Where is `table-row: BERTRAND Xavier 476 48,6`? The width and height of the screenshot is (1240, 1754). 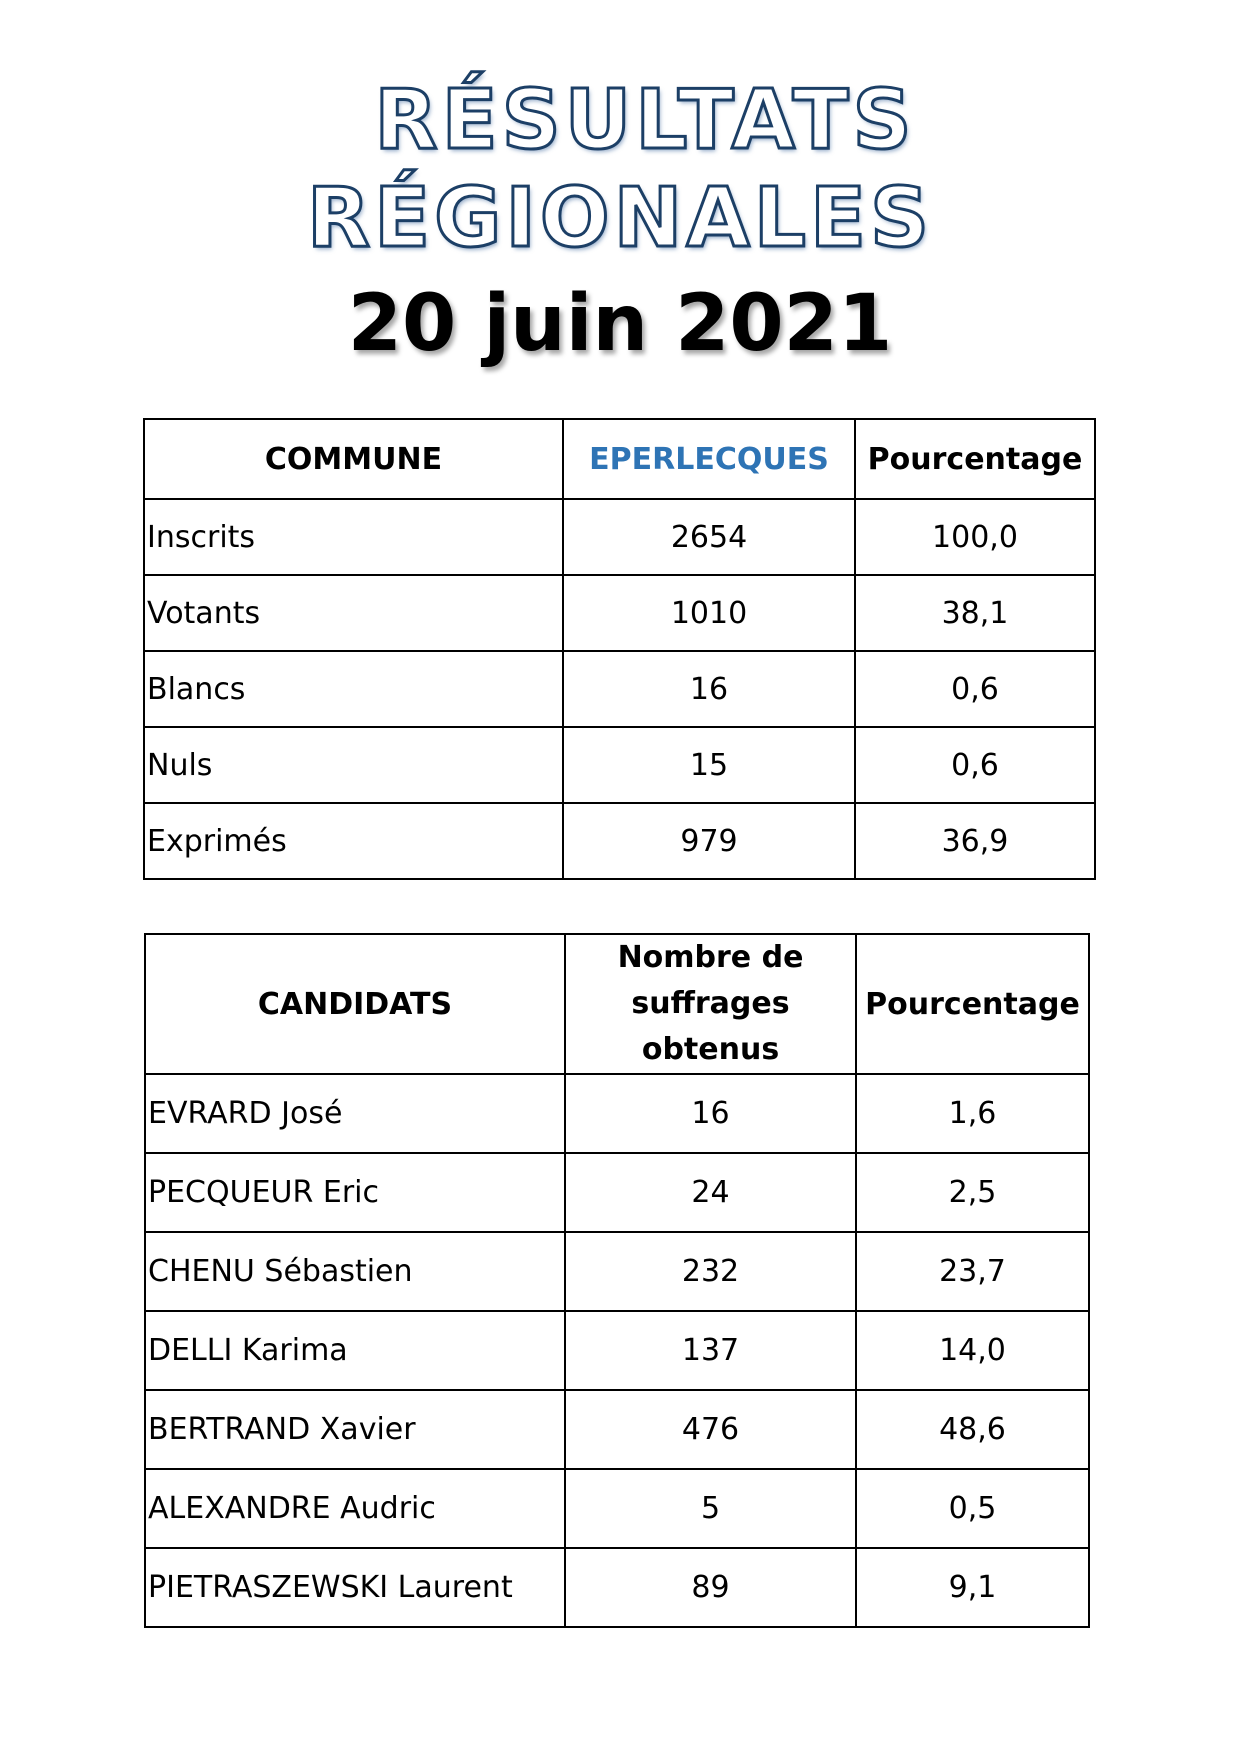
table-row: BERTRAND Xavier 476 48,6 is located at coordinates (617, 1429).